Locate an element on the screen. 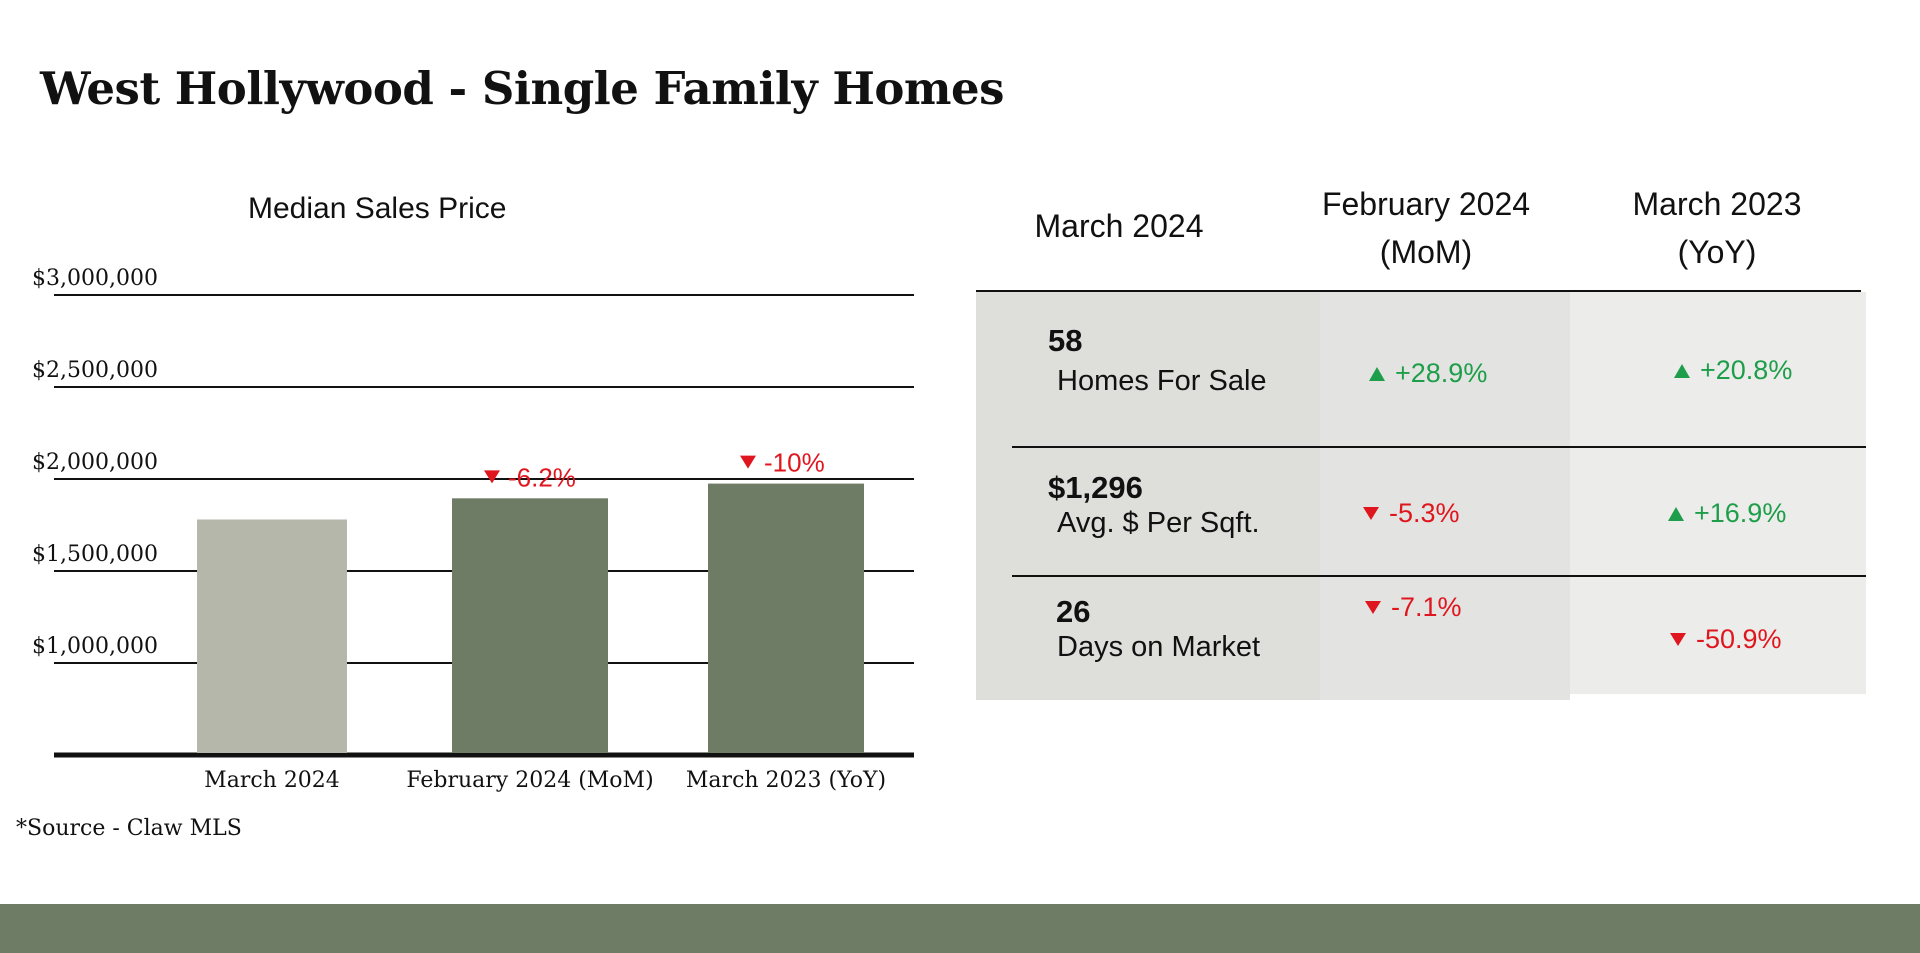 This screenshot has width=1920, height=953. homes-for-sale-value: 58 is located at coordinates (1065, 340).